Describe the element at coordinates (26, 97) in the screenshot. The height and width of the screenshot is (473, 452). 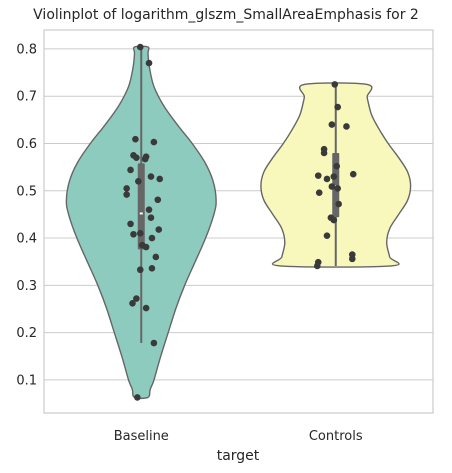
I see `y-tick-label: 0.7` at that location.